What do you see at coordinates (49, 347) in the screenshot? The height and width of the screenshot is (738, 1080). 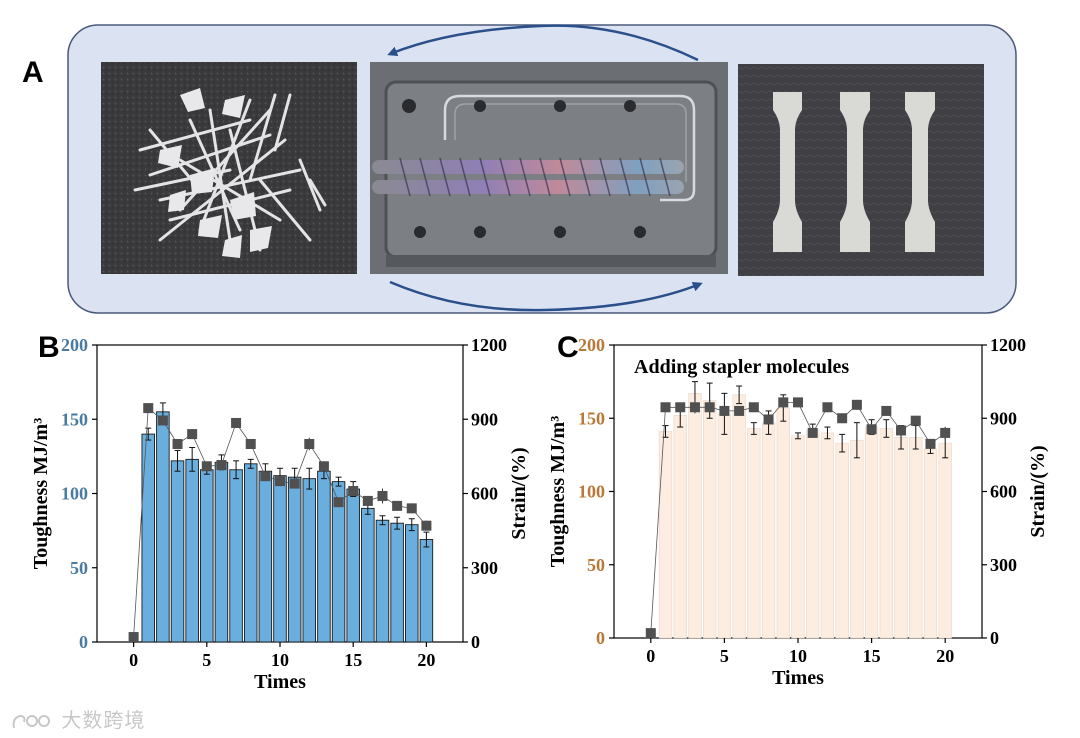 I see `panel-b-letter: B` at bounding box center [49, 347].